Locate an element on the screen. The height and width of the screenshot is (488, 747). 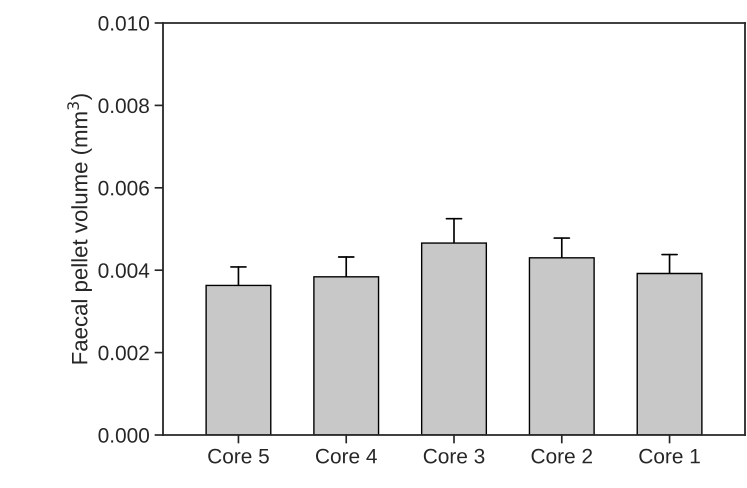
y-axis-title: Faecal pellet volume (mm$^{3}$) is located at coordinates (79, 229).